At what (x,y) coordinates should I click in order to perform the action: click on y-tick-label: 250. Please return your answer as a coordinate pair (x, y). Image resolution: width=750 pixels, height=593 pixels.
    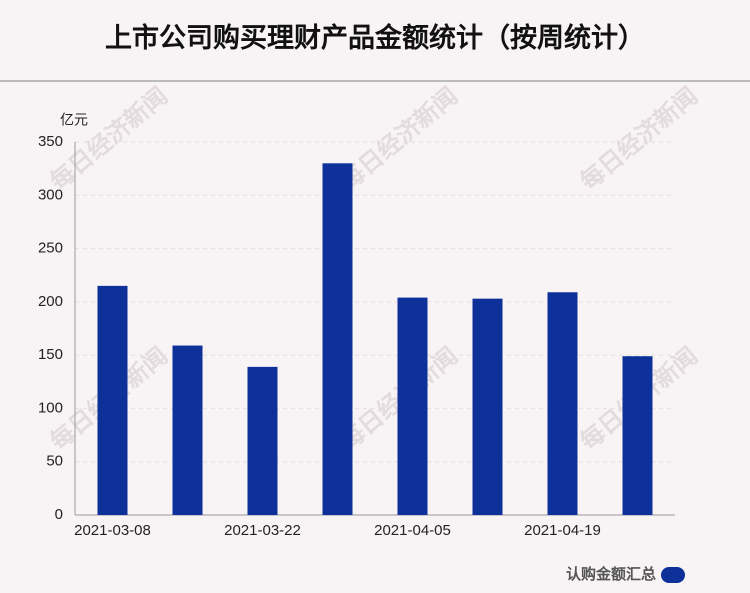
    Looking at the image, I should click on (50, 248).